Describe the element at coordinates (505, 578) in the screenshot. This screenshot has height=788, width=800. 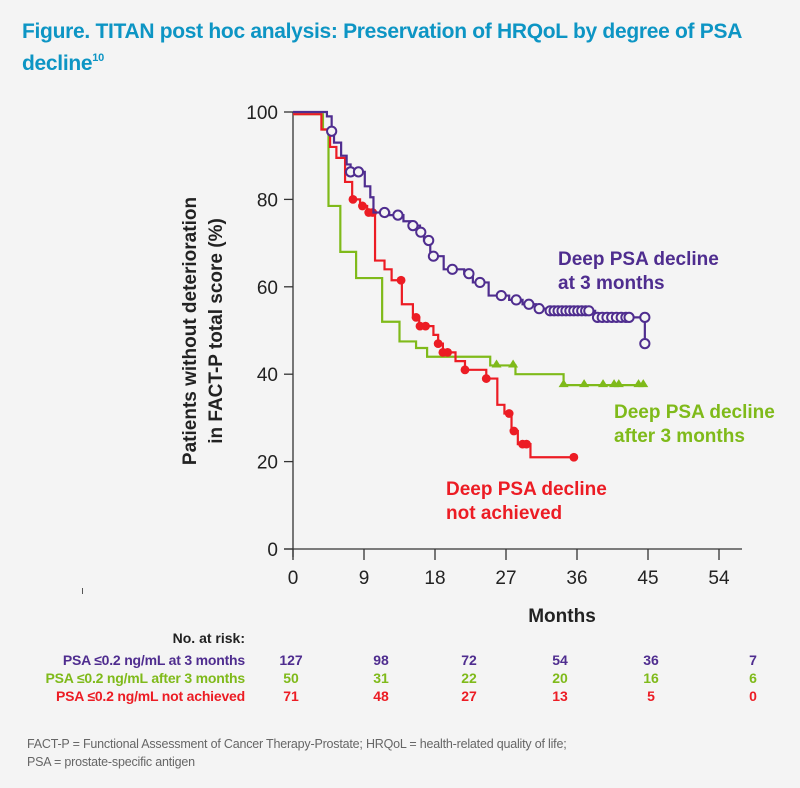
I see `x-tick-label: 27` at that location.